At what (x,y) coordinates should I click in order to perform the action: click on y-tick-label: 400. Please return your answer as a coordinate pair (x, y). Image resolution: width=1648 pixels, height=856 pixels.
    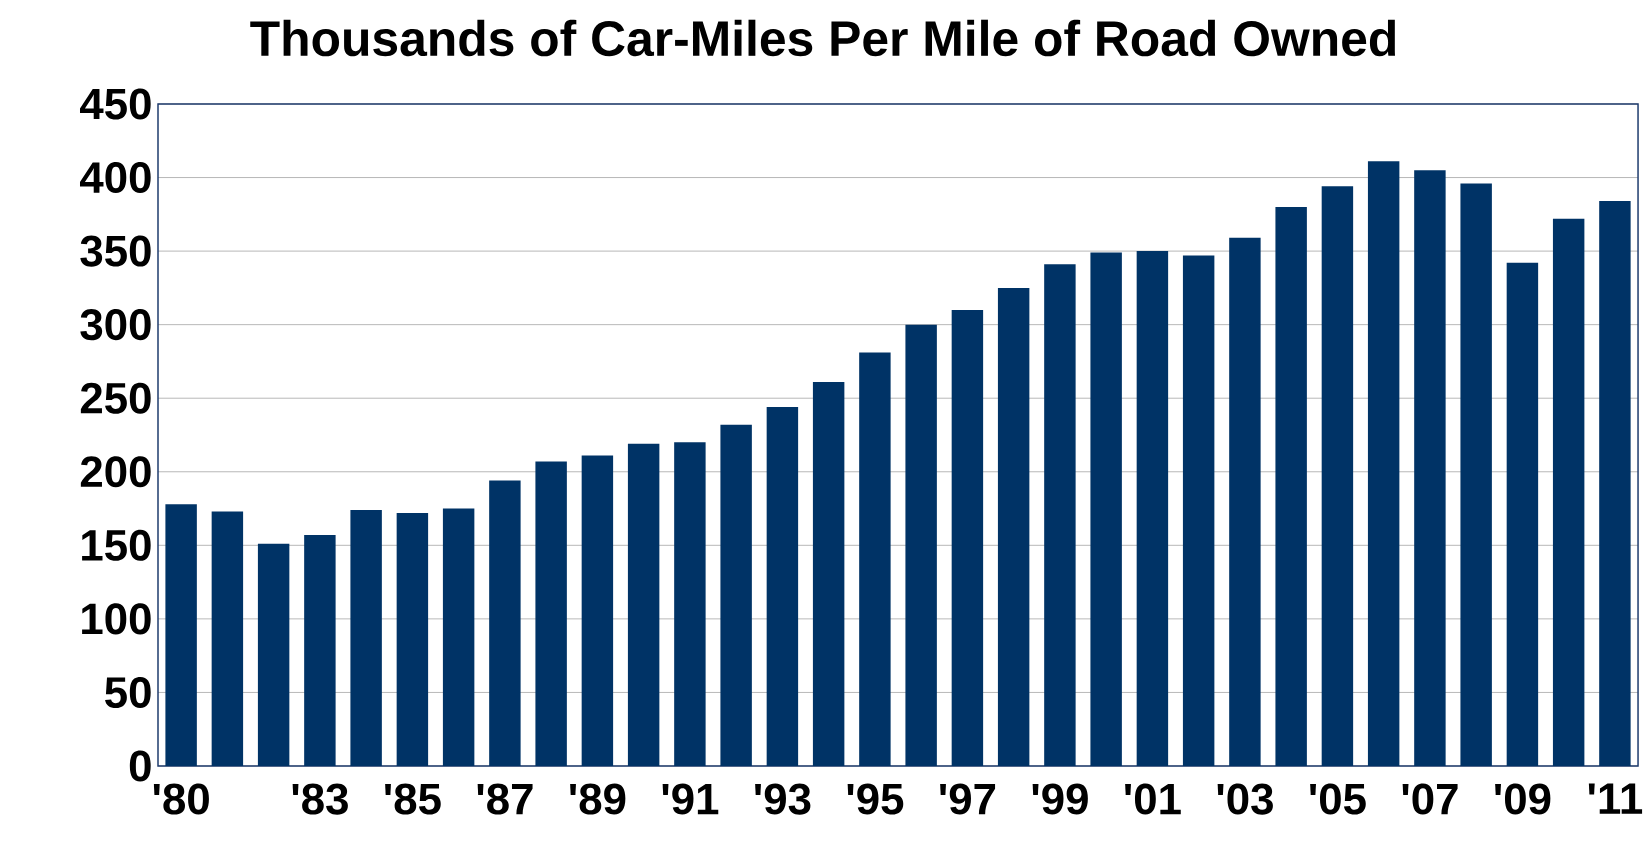
    Looking at the image, I should click on (115, 178).